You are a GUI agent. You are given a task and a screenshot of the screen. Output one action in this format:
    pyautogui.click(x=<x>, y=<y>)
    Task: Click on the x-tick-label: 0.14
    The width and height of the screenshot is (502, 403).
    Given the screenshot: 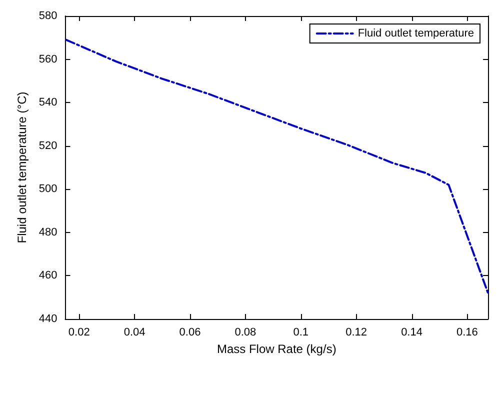 What is the action you would take?
    pyautogui.click(x=411, y=332)
    